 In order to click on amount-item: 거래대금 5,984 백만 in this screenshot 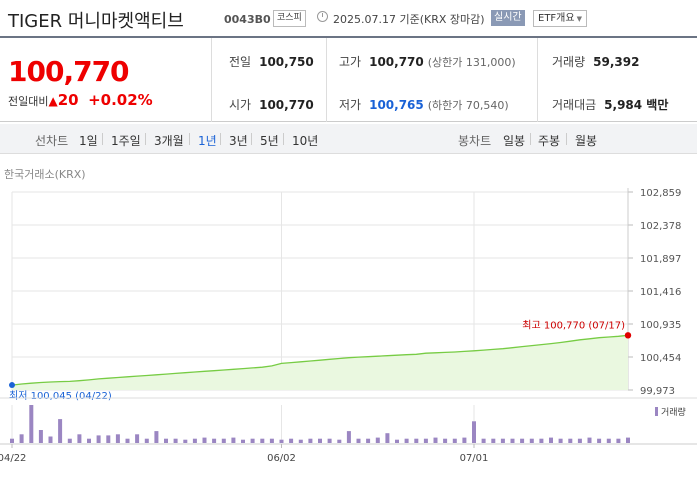, I will do `click(610, 104)`.